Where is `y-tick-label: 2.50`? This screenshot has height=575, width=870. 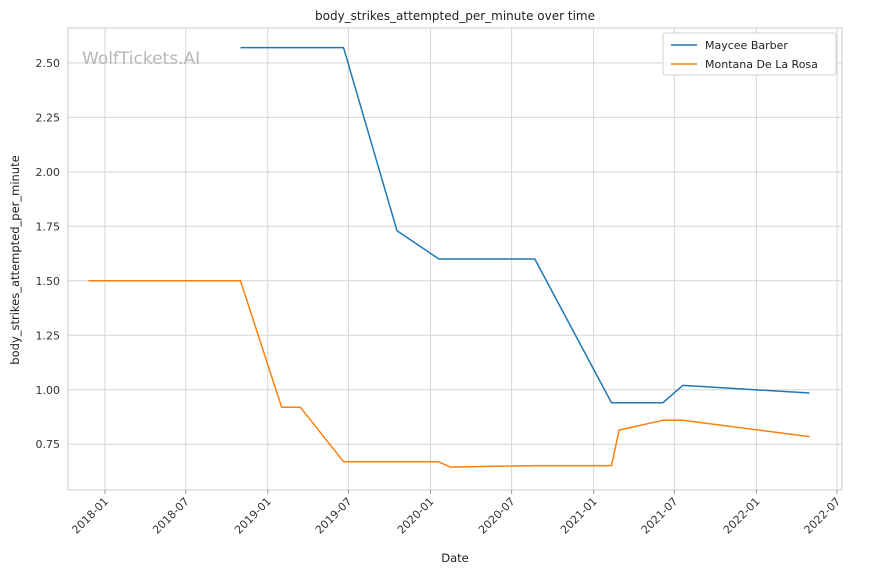 y-tick-label: 2.50 is located at coordinates (48, 63).